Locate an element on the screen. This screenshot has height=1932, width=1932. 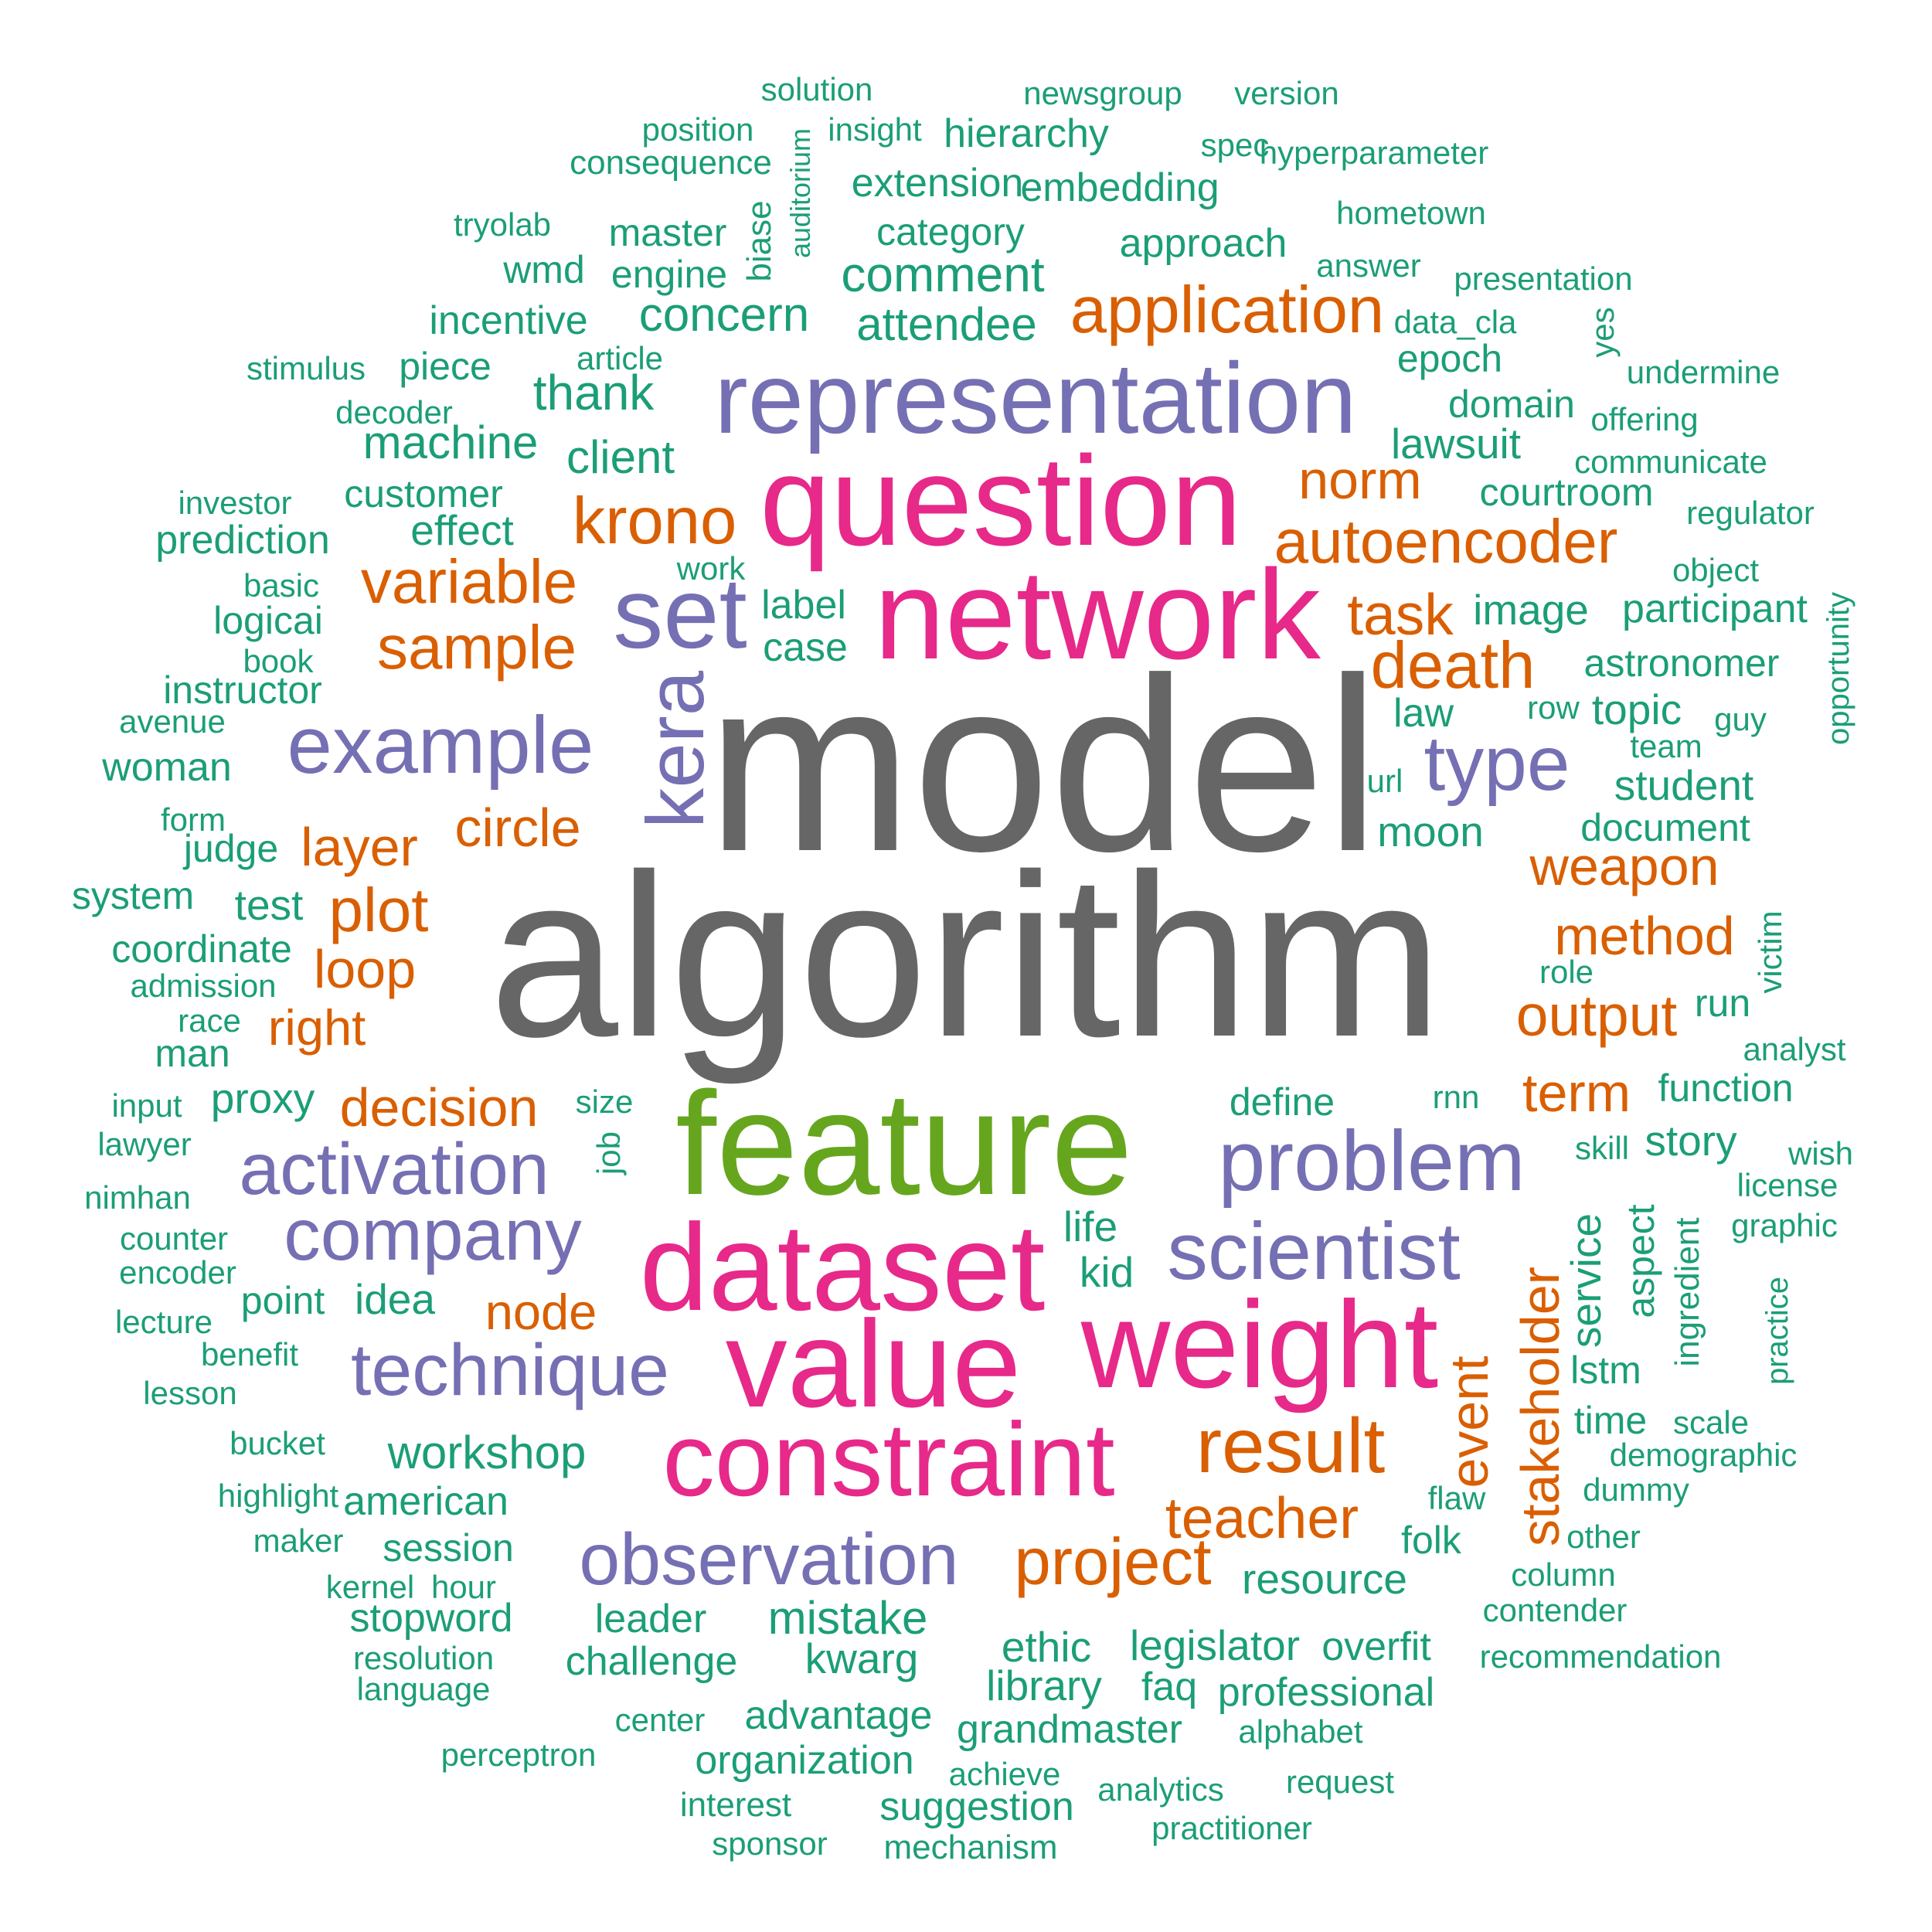
word-example: example is located at coordinates (440, 745).